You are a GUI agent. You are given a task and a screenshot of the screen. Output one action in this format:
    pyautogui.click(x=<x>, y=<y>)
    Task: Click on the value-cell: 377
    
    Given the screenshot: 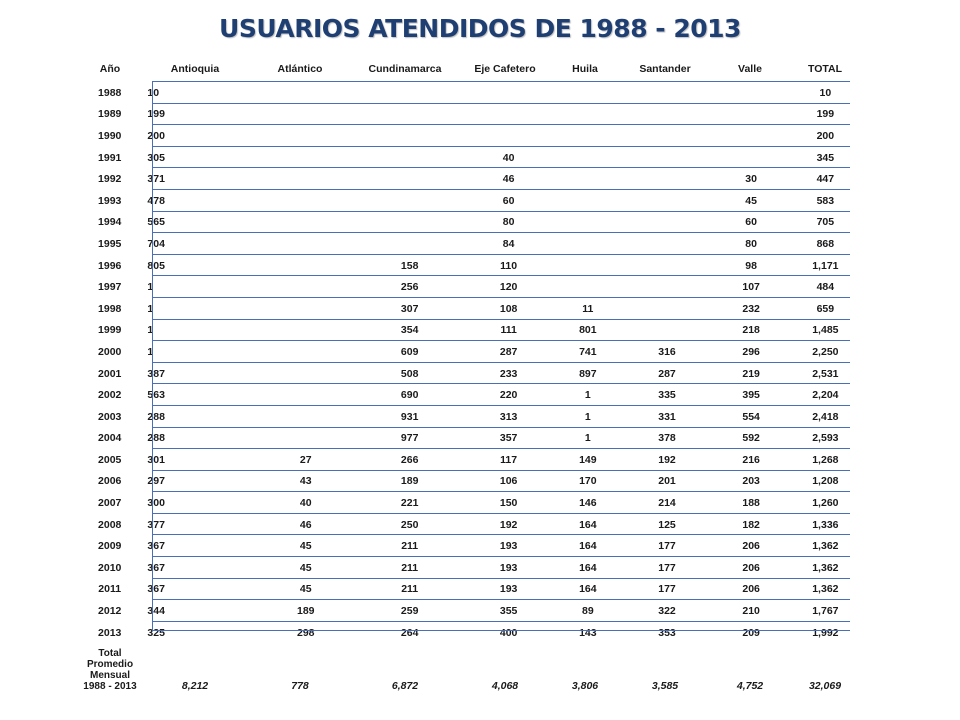 What is the action you would take?
    pyautogui.click(x=156, y=524)
    